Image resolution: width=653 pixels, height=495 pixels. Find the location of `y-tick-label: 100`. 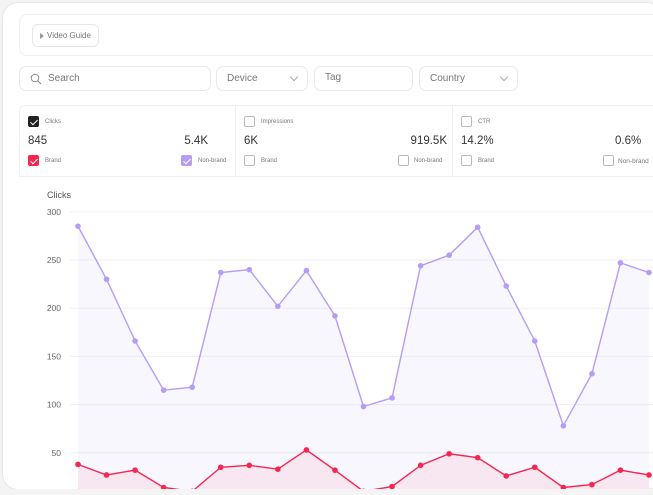

y-tick-label: 100 is located at coordinates (54, 405).